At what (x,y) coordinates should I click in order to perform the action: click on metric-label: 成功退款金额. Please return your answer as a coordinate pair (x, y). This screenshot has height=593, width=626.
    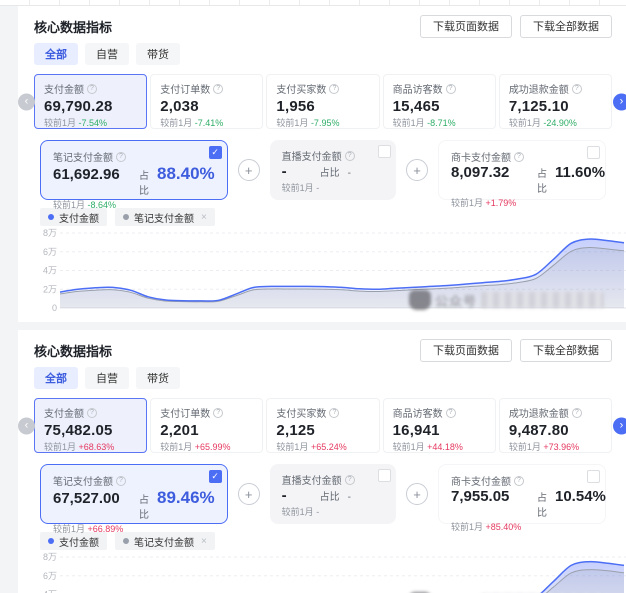
    Looking at the image, I should click on (538, 90).